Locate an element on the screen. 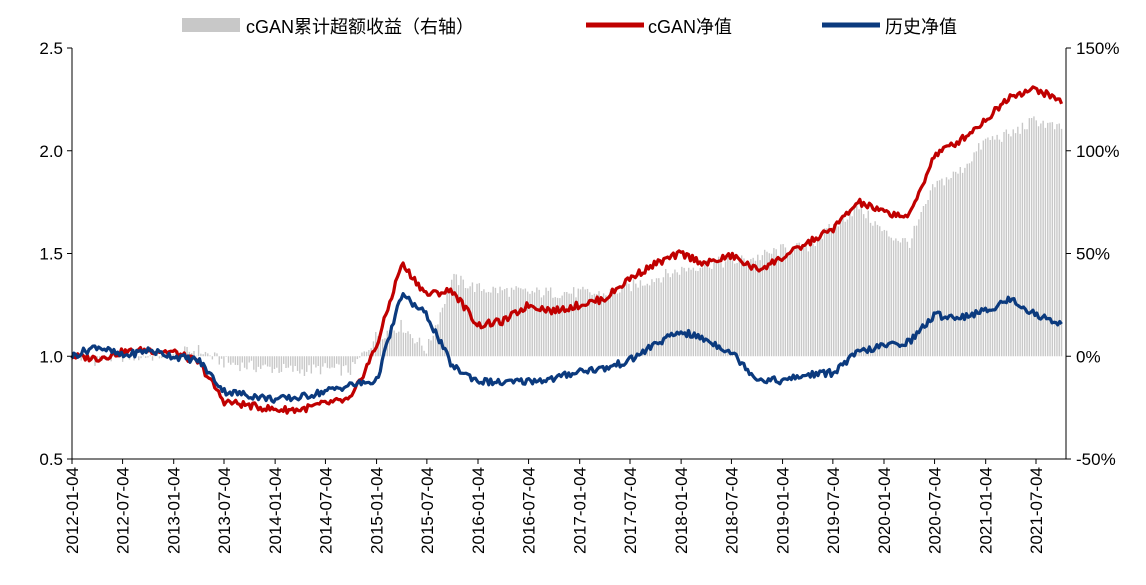  left-tick-label: 1.5 is located at coordinates (51, 254).